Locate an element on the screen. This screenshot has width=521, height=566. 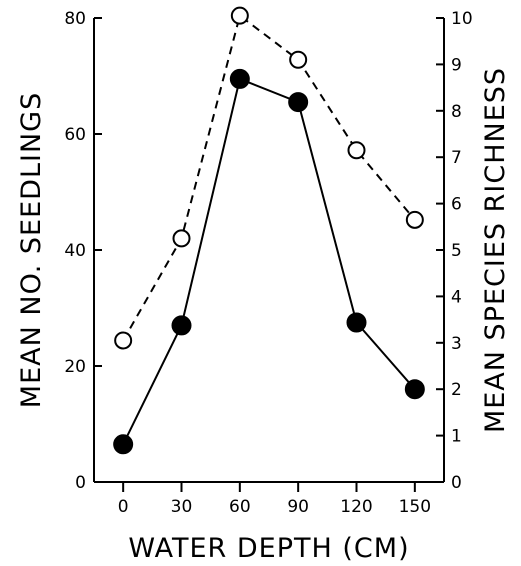
x-tick-label: 90 is located at coordinates (298, 507).